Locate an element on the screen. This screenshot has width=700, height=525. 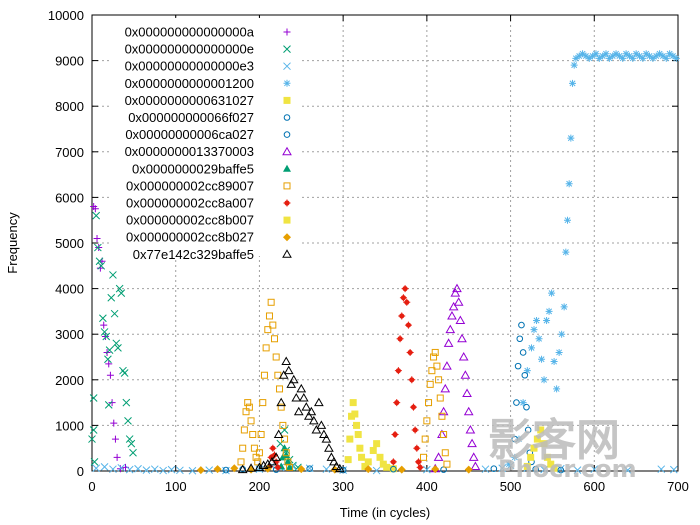
y-tick-label: 0 is located at coordinates (80, 471).